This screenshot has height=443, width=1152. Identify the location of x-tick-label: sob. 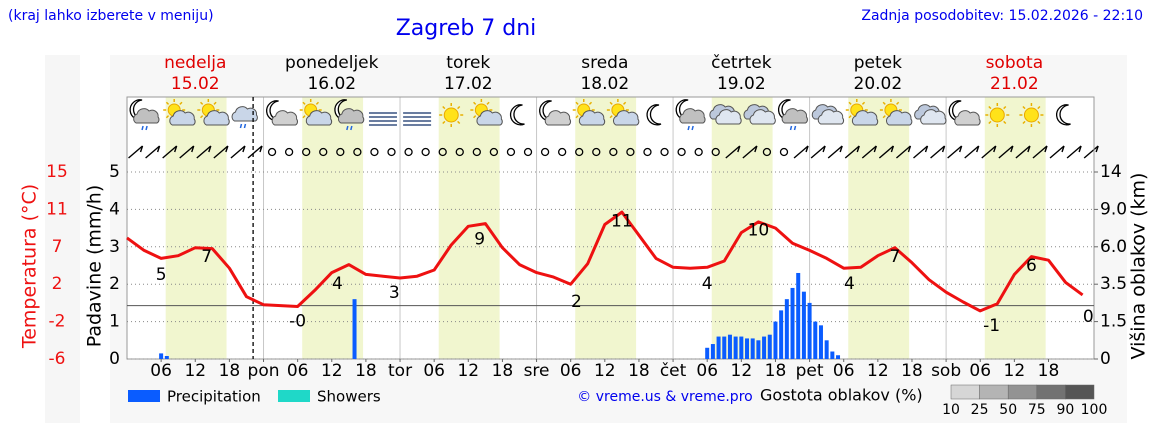
(946, 371).